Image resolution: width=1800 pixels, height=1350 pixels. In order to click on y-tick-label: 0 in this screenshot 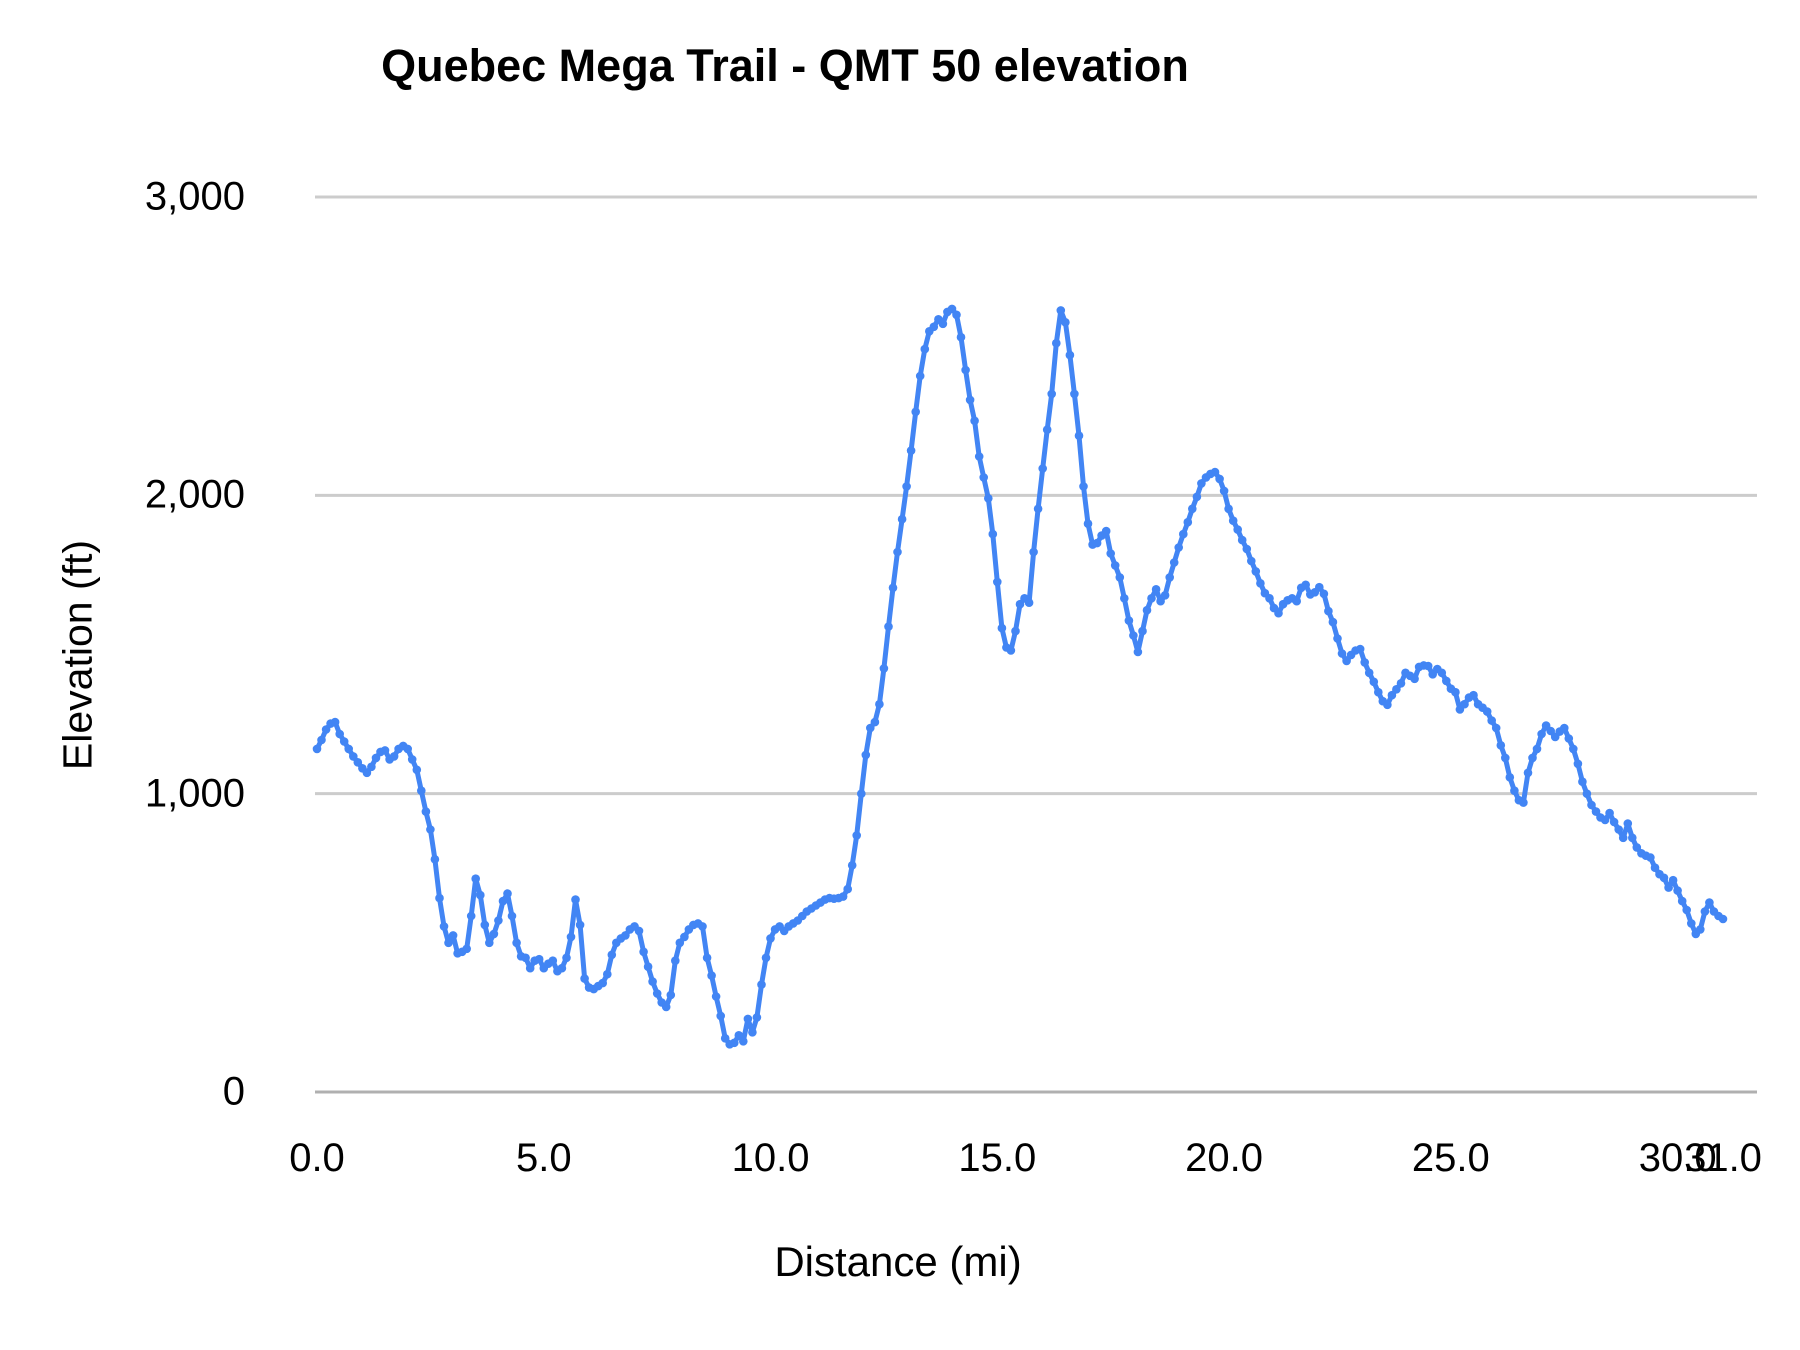, I will do `click(233, 1091)`.